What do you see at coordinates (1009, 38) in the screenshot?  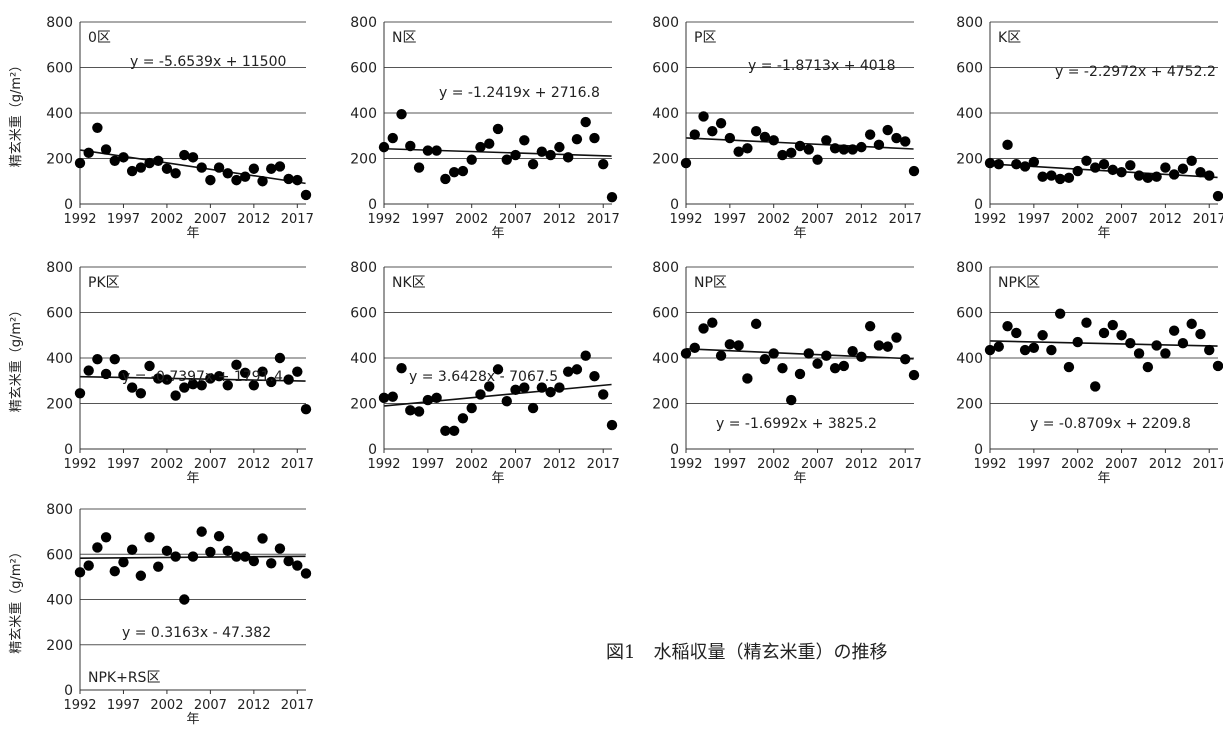 I see `panel-label: K区` at bounding box center [1009, 38].